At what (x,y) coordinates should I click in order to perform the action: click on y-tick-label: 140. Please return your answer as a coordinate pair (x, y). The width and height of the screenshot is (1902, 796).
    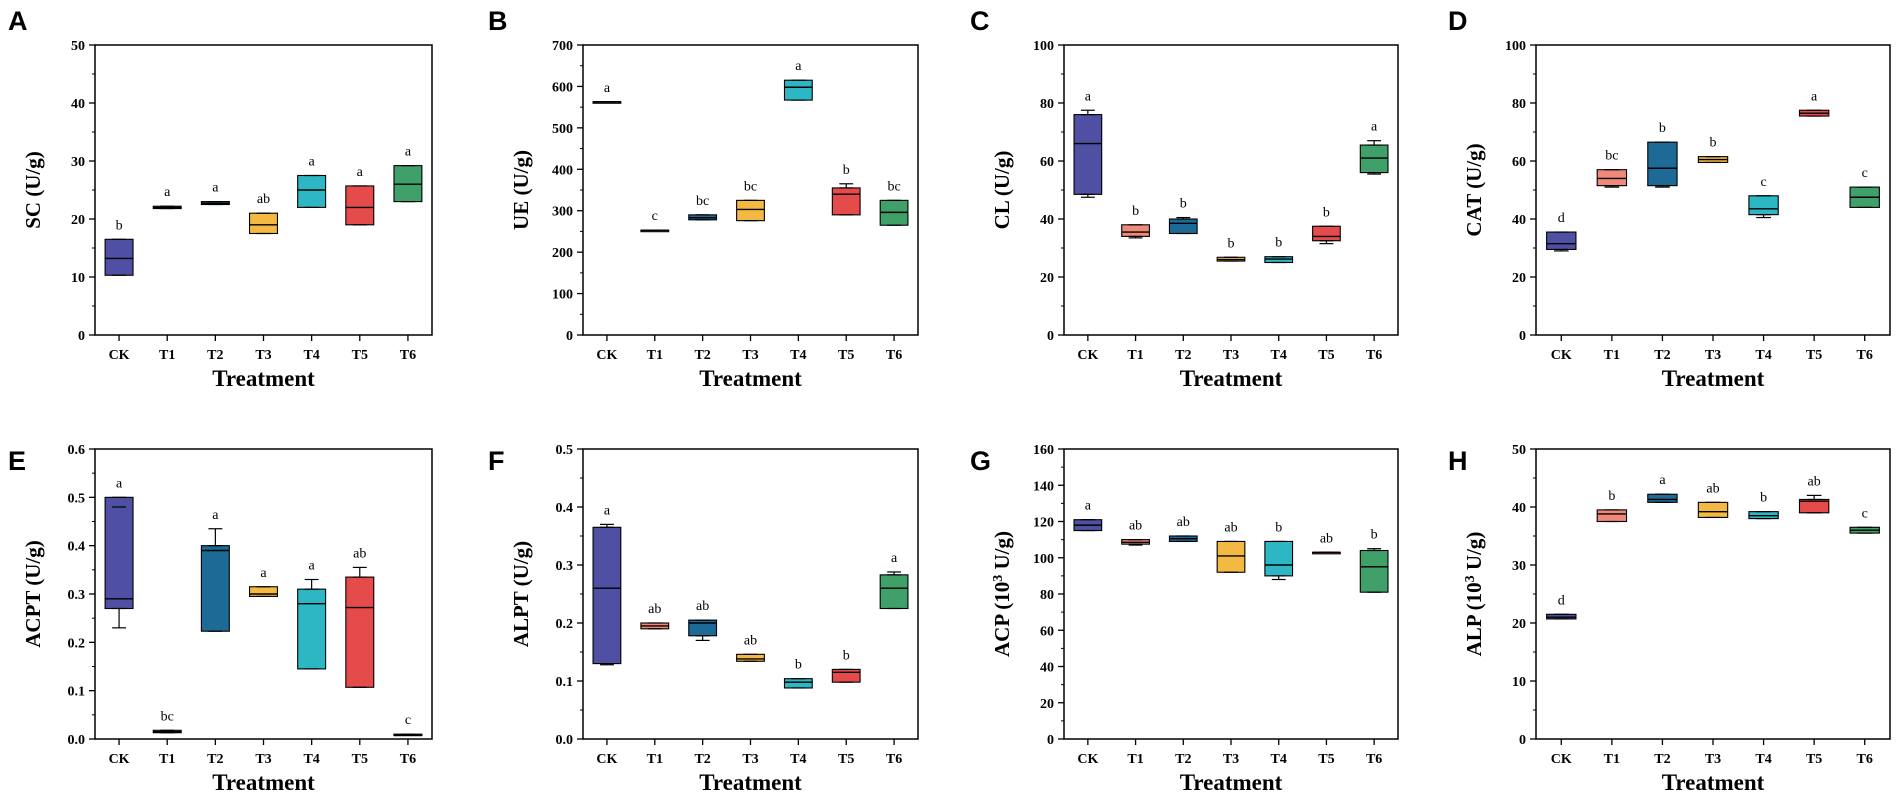
    Looking at the image, I should click on (1043, 486).